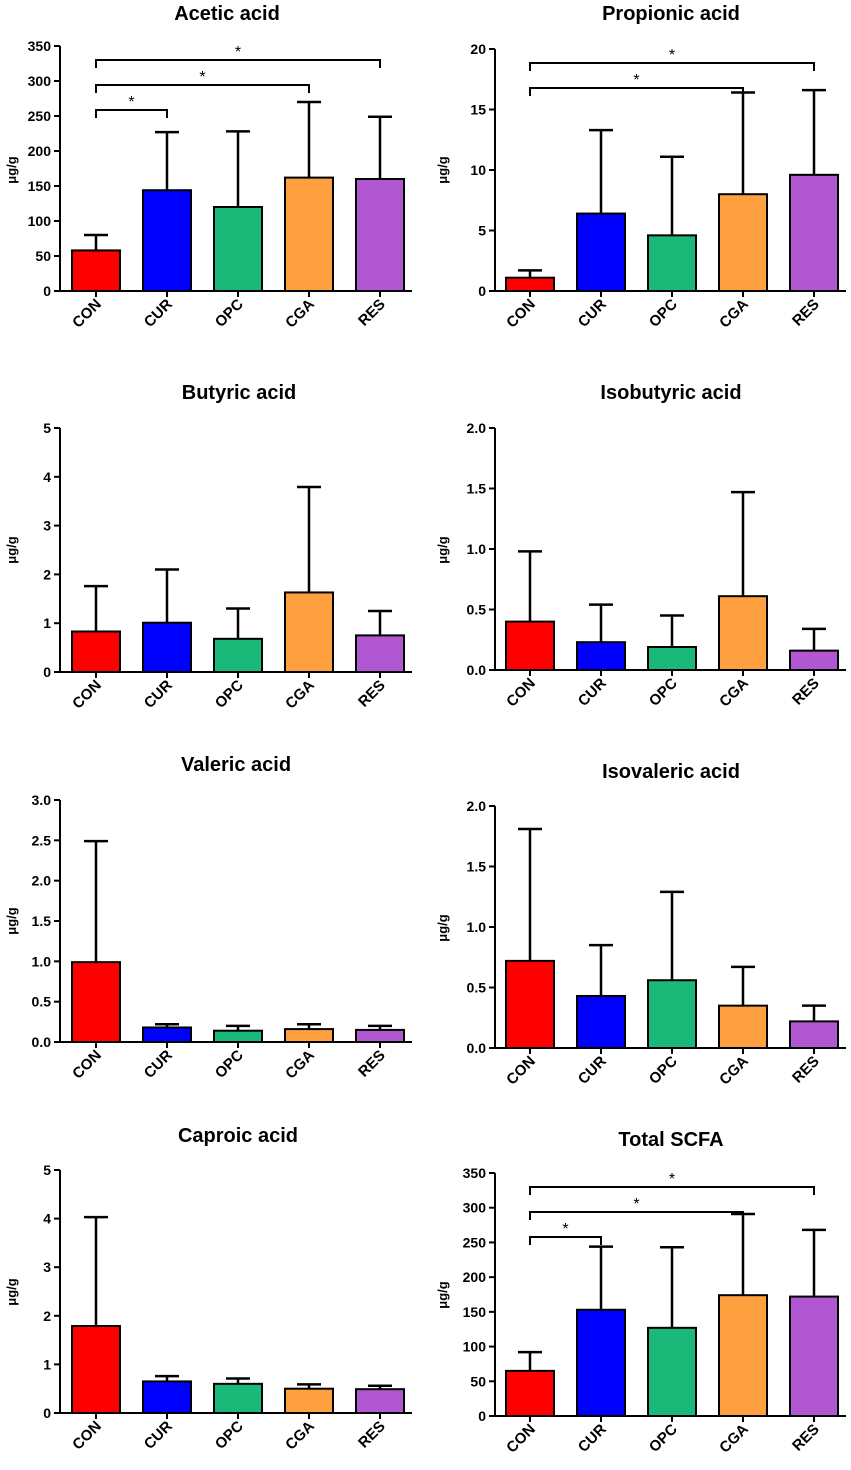  I want to click on y-tick-label: 2.0, so click(42, 881).